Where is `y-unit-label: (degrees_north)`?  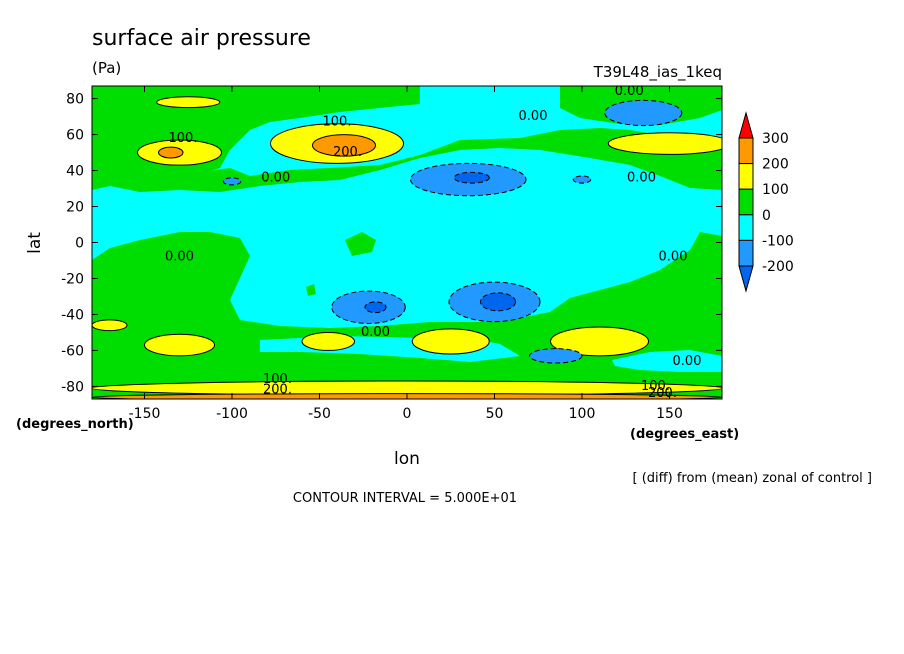
y-unit-label: (degrees_north) is located at coordinates (75, 424).